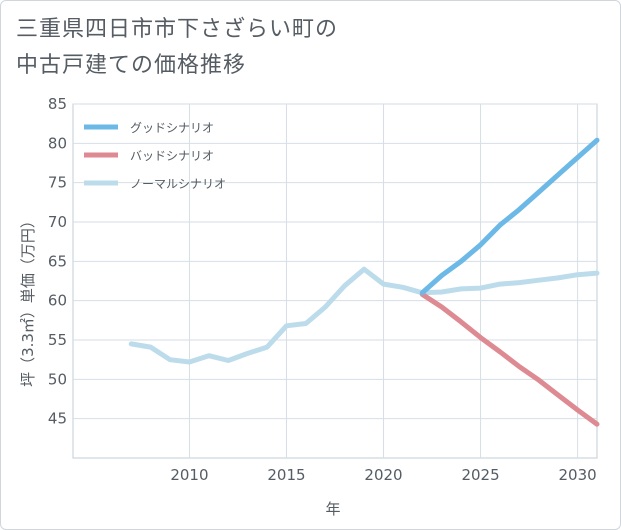  What do you see at coordinates (57, 419) in the screenshot?
I see `y-tick-label-45: 45` at bounding box center [57, 419].